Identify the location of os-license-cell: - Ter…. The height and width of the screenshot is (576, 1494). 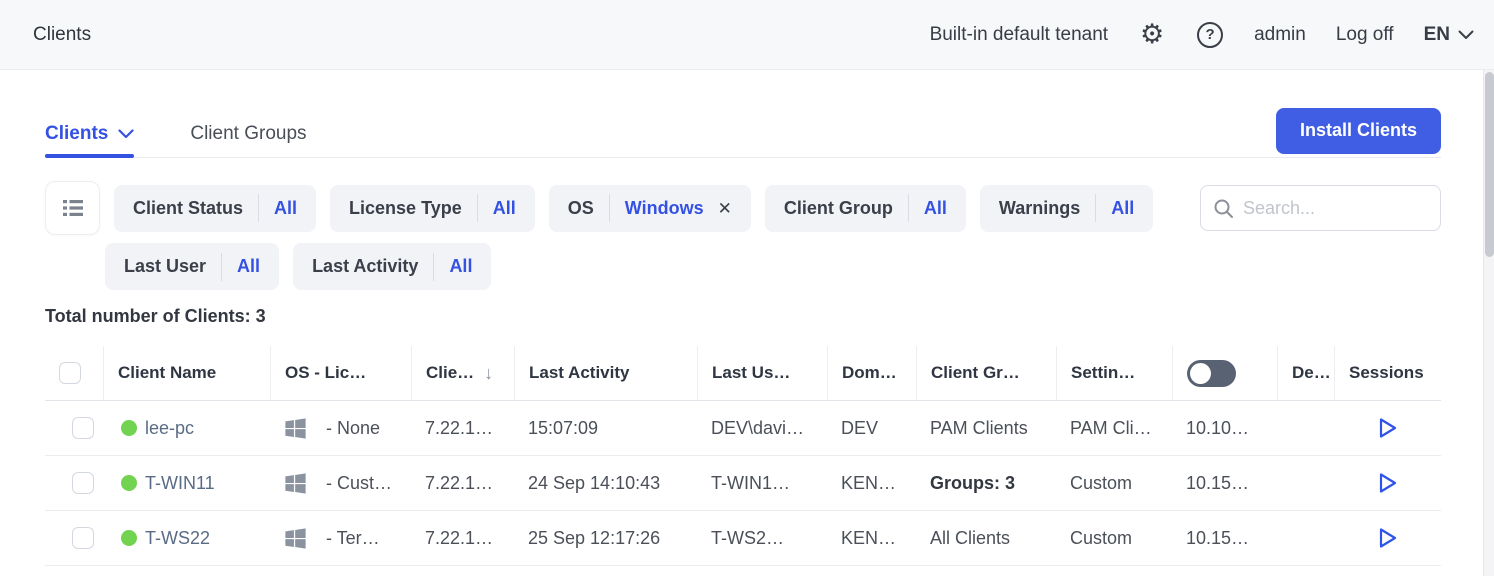
(340, 538).